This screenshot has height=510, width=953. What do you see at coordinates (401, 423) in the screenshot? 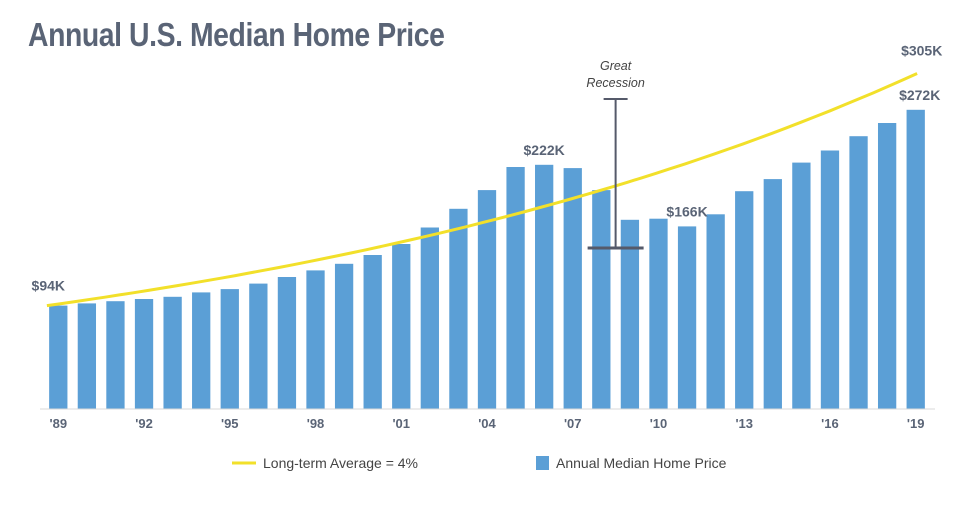
I see `x-tick-01: '01` at bounding box center [401, 423].